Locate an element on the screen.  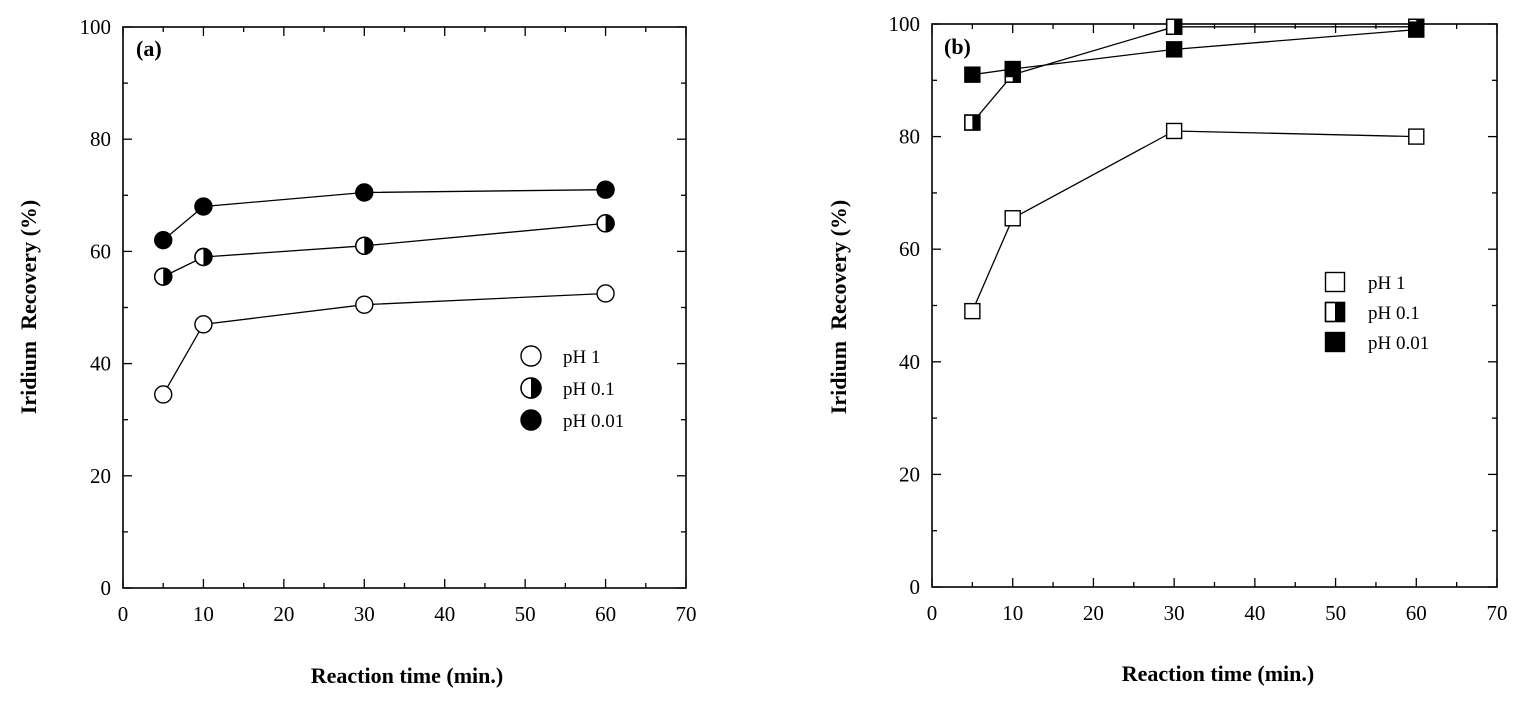
panel-label: (a) is located at coordinates (149, 48).